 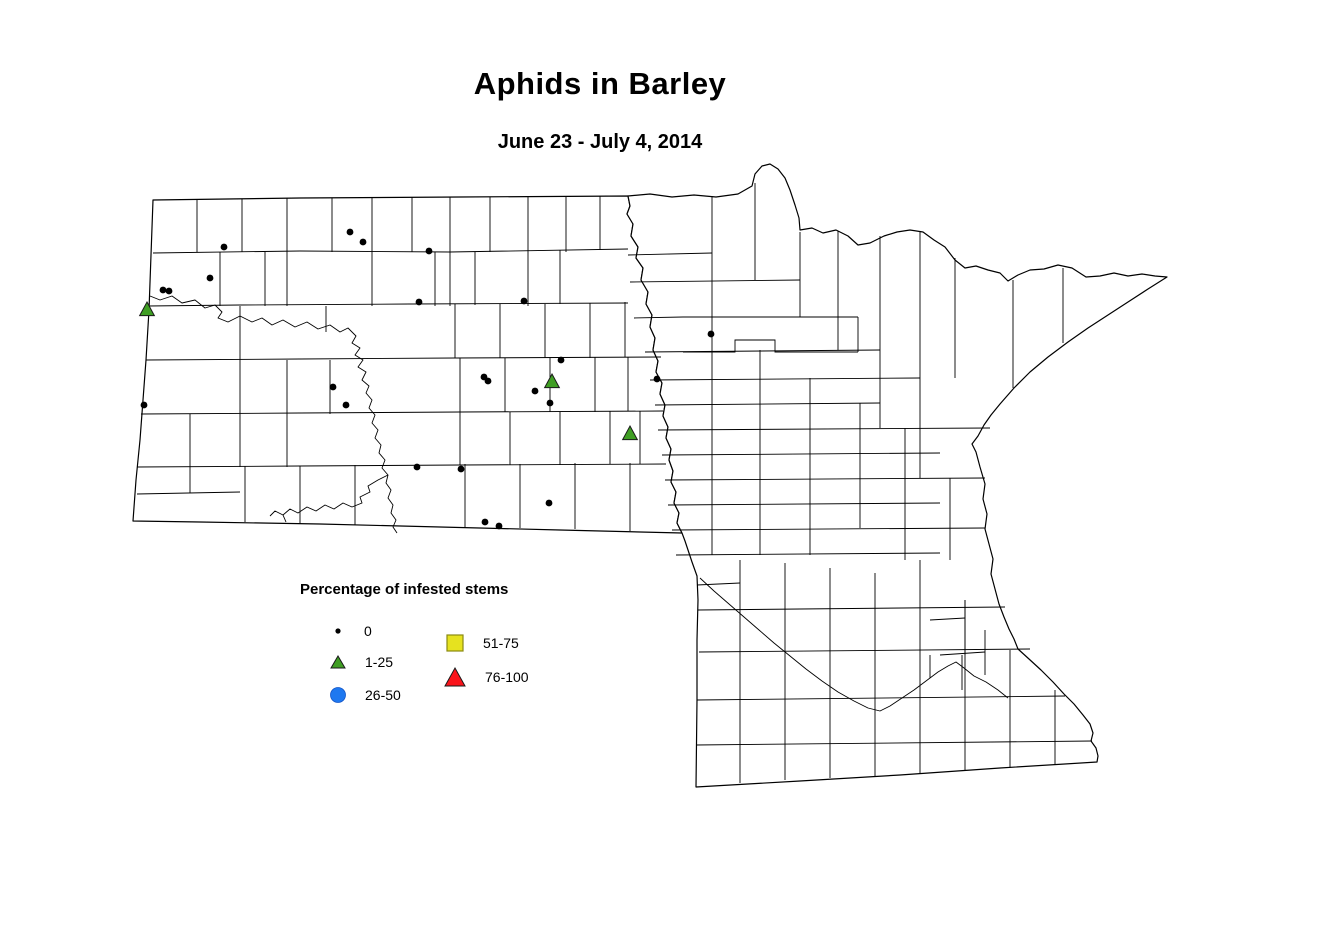 What do you see at coordinates (854, 644) in the screenshot?
I see `minnesota-river` at bounding box center [854, 644].